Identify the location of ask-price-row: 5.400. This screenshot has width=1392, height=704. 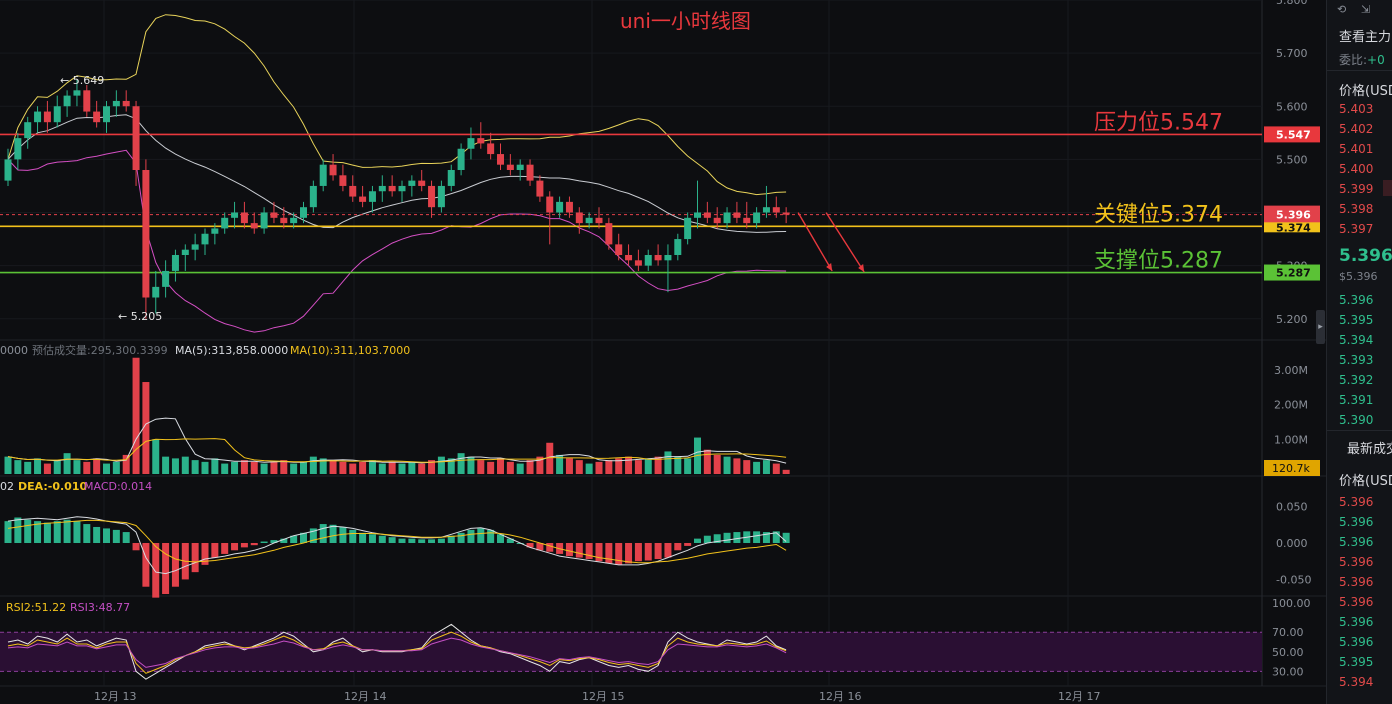
(1356, 169).